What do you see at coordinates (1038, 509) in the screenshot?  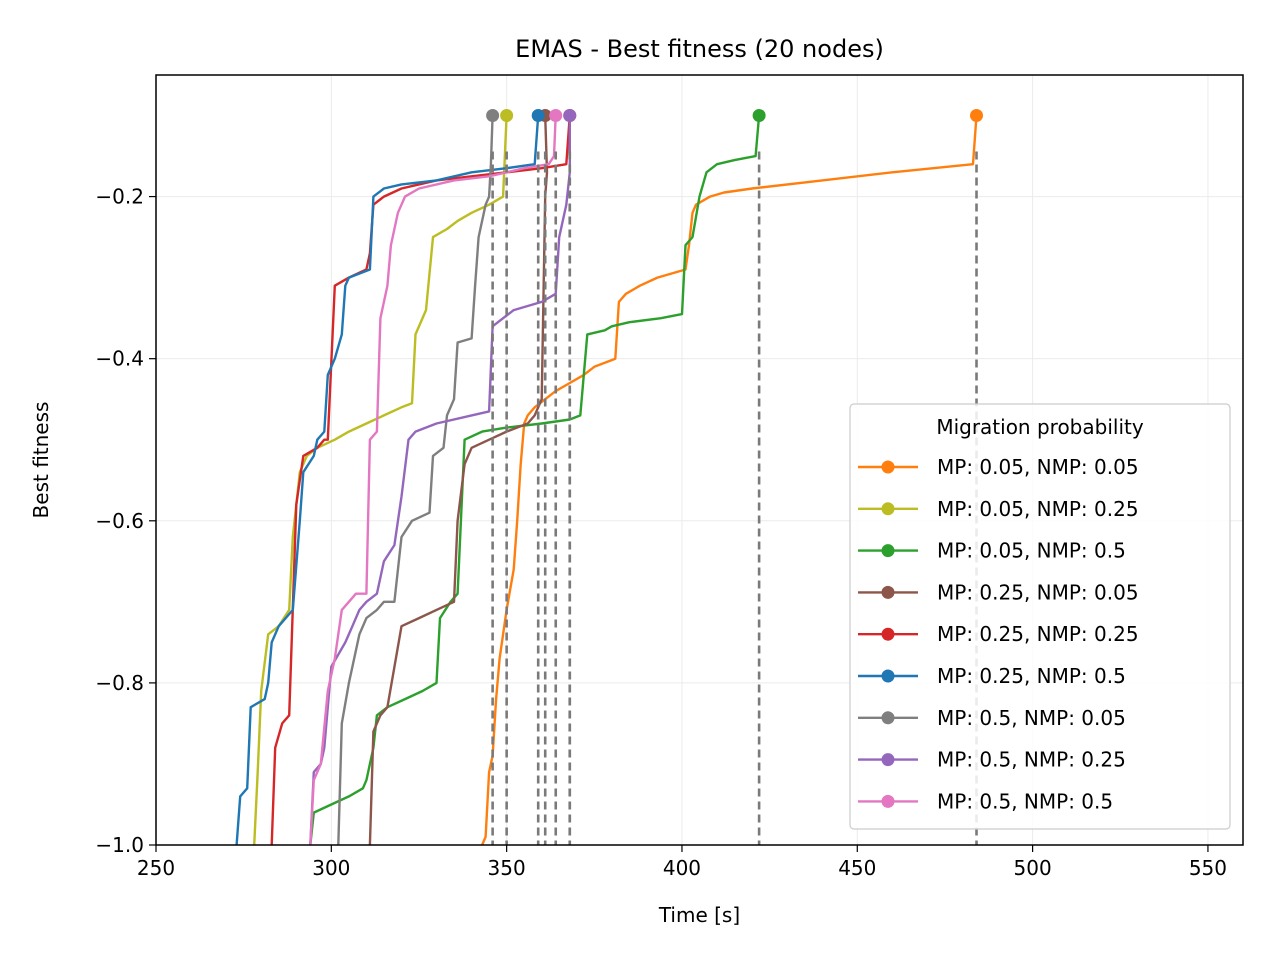 I see `legend-entry-label: MP: 0.05, NMP: 0.25` at bounding box center [1038, 509].